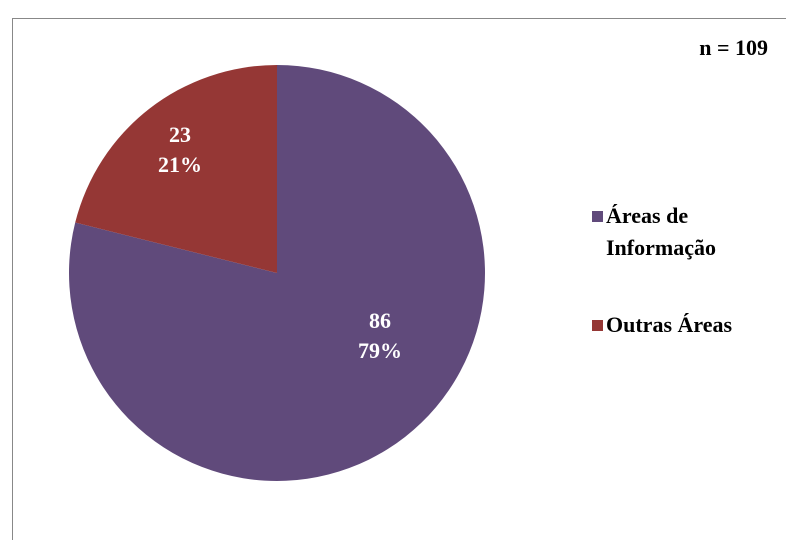  What do you see at coordinates (180, 164) in the screenshot?
I see `percent-label: 21%` at bounding box center [180, 164].